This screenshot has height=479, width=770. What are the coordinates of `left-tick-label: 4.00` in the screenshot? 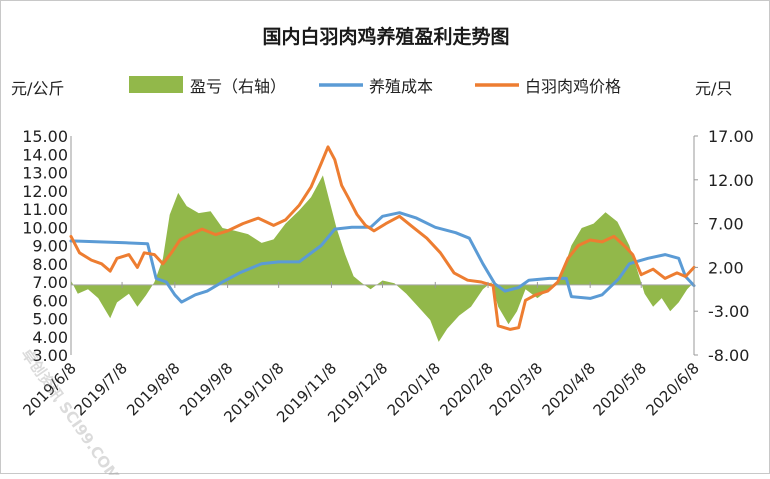 It's located at (50, 337).